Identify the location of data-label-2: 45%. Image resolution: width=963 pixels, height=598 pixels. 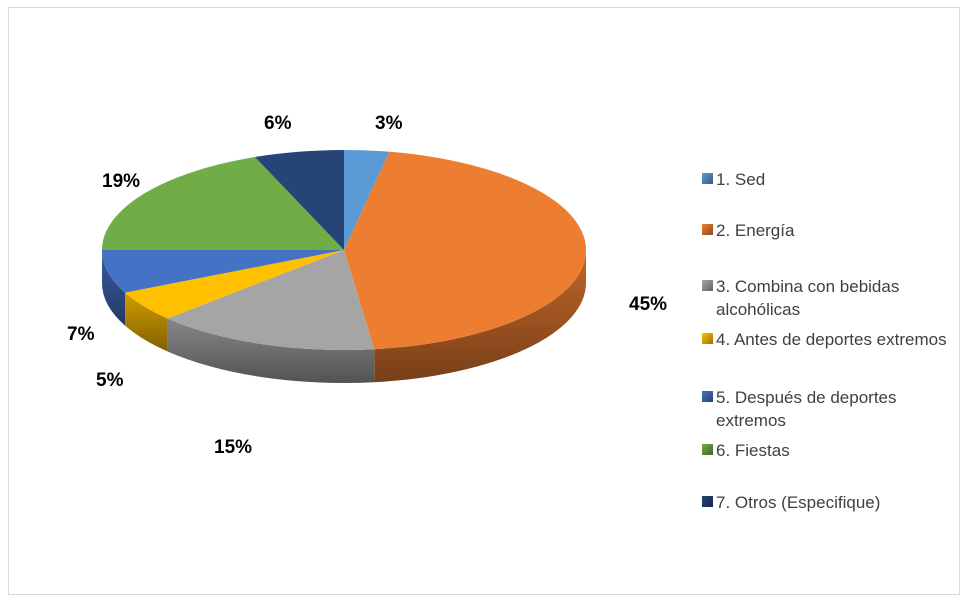
(648, 304).